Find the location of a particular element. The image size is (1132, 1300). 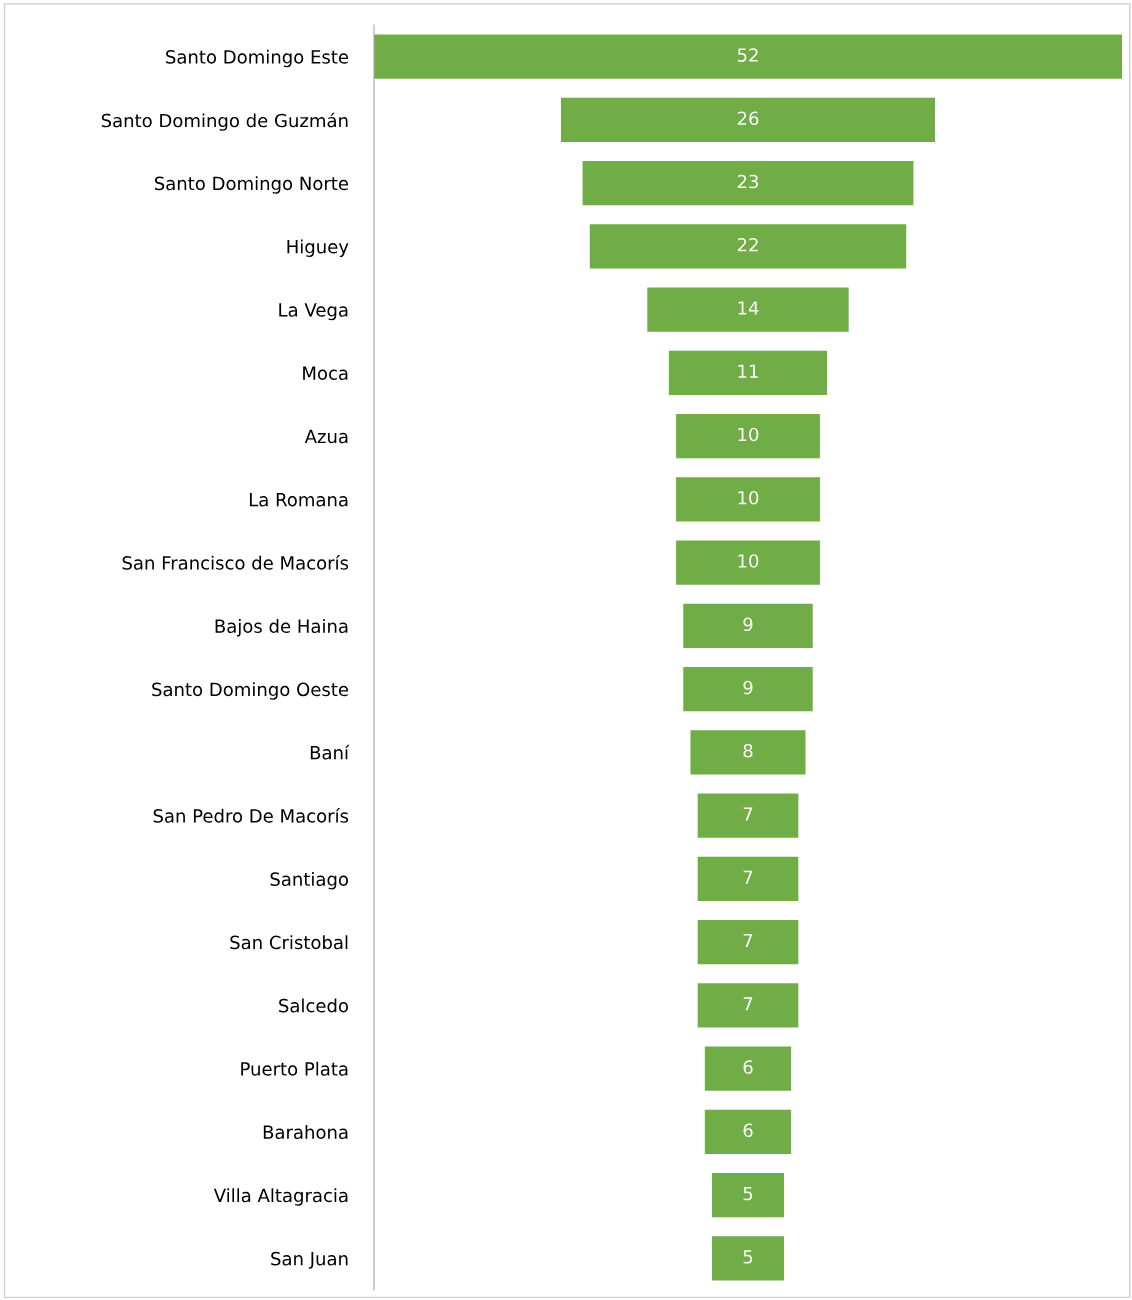

category-label: Puerto Plata is located at coordinates (294, 1068).